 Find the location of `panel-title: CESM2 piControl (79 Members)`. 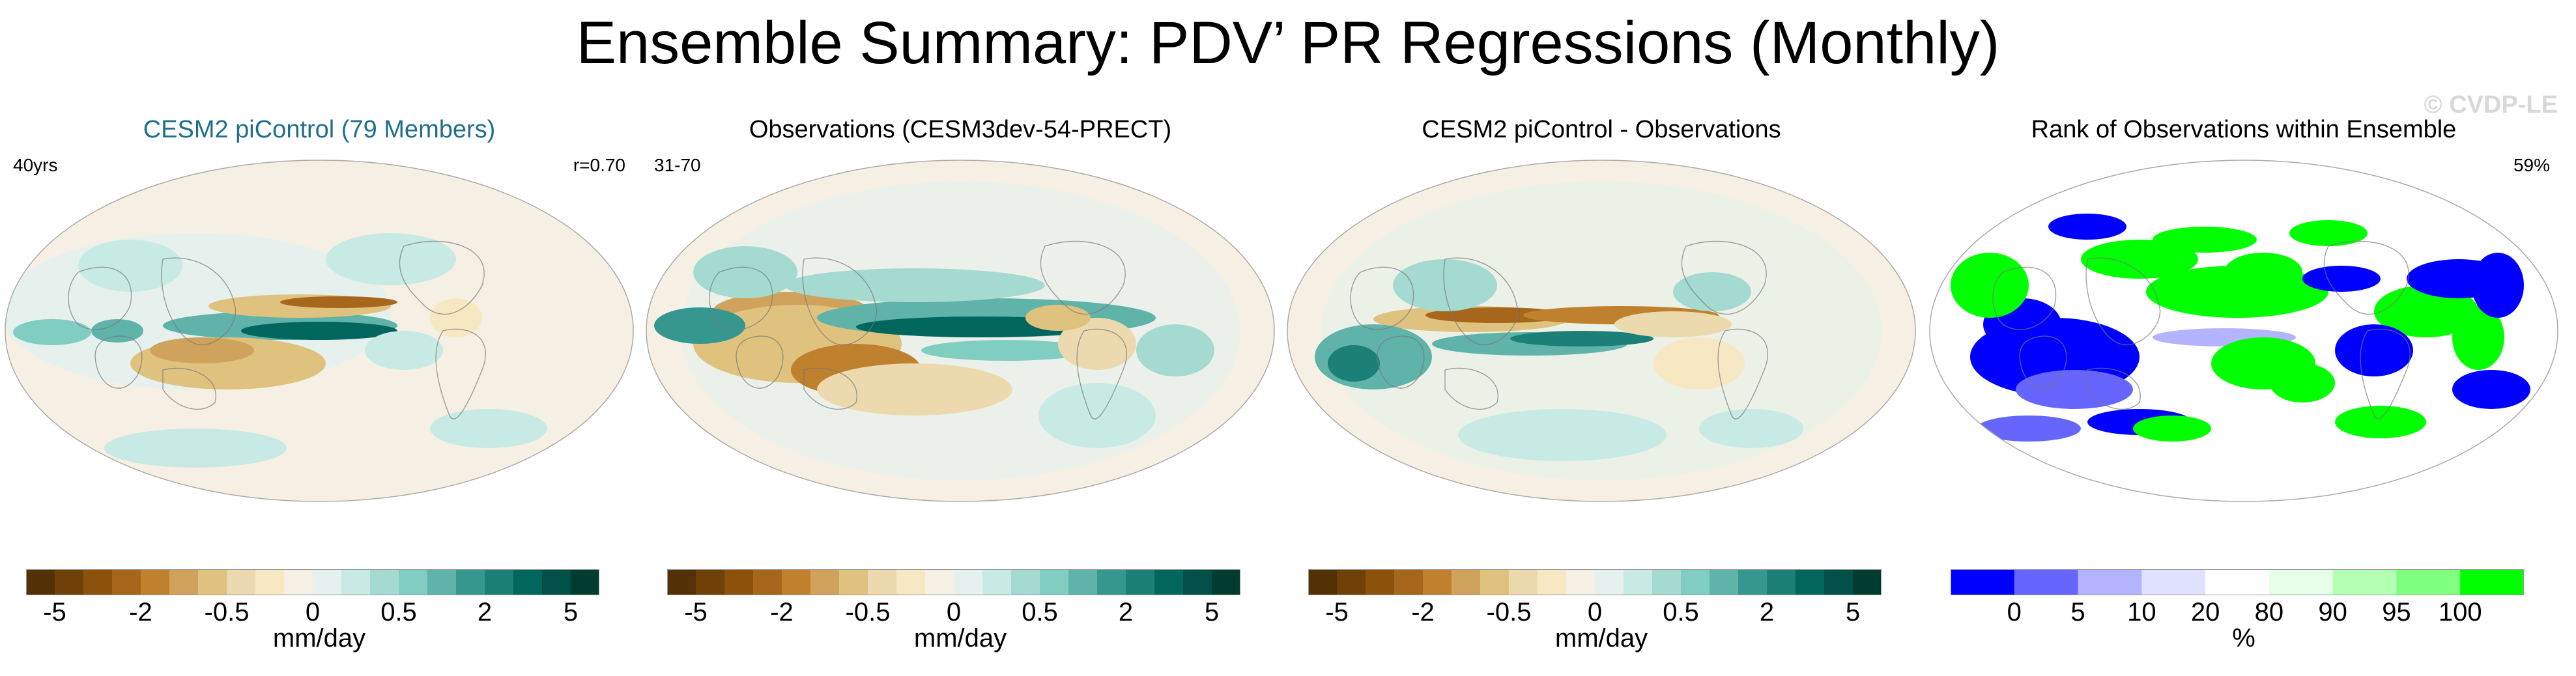

panel-title: CESM2 piControl (79 Members) is located at coordinates (319, 129).